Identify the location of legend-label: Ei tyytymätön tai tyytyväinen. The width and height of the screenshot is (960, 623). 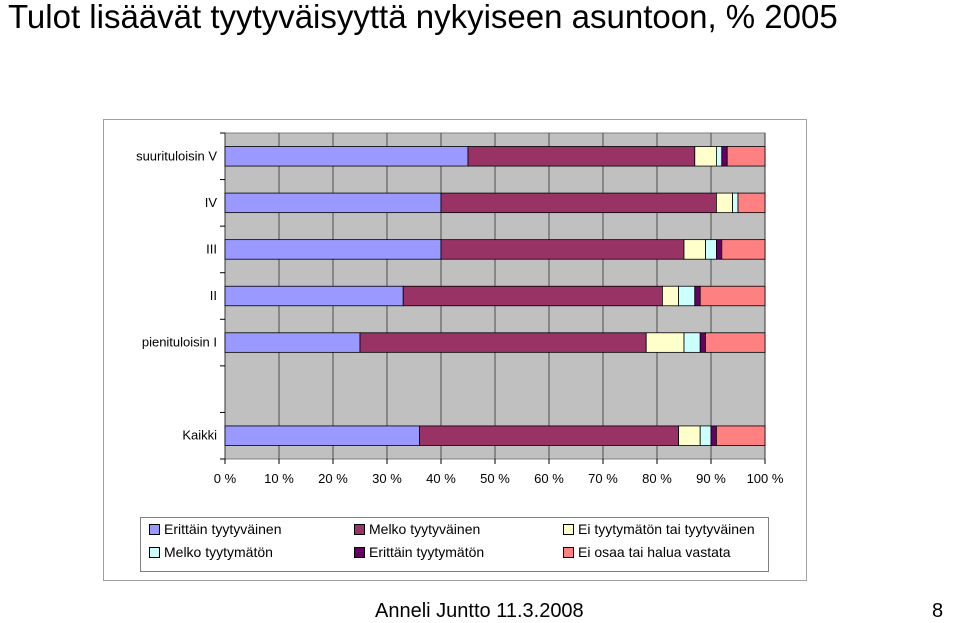
(666, 529).